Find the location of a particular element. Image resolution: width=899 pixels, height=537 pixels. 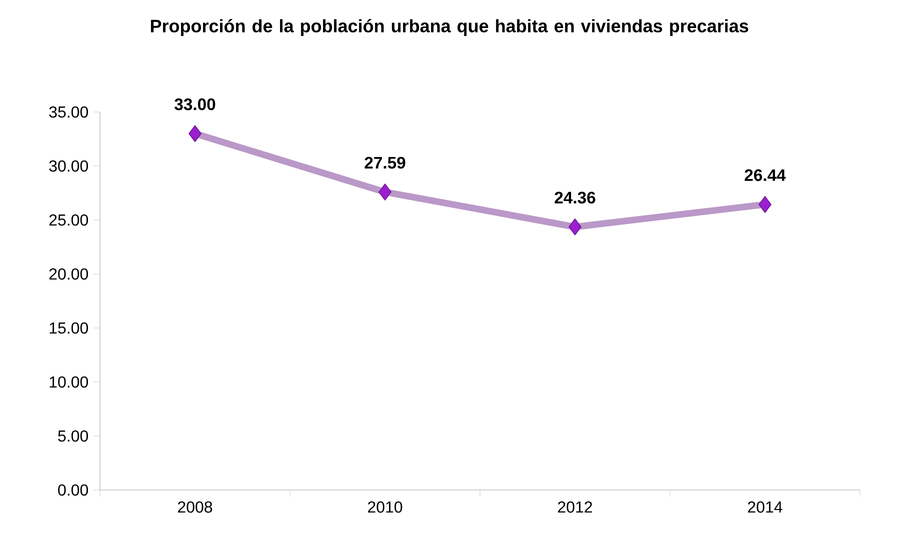

y-tick-label: 10.00 is located at coordinates (69, 382).